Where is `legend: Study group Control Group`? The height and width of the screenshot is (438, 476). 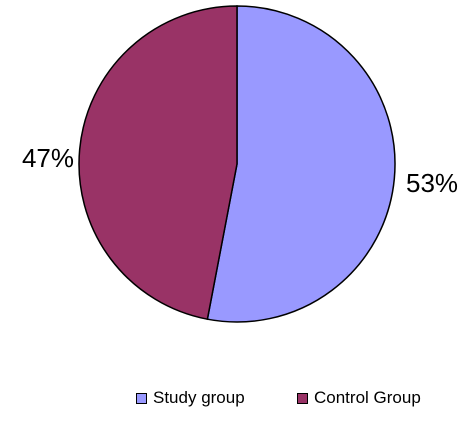
legend: Study group Control Group is located at coordinates (238, 403).